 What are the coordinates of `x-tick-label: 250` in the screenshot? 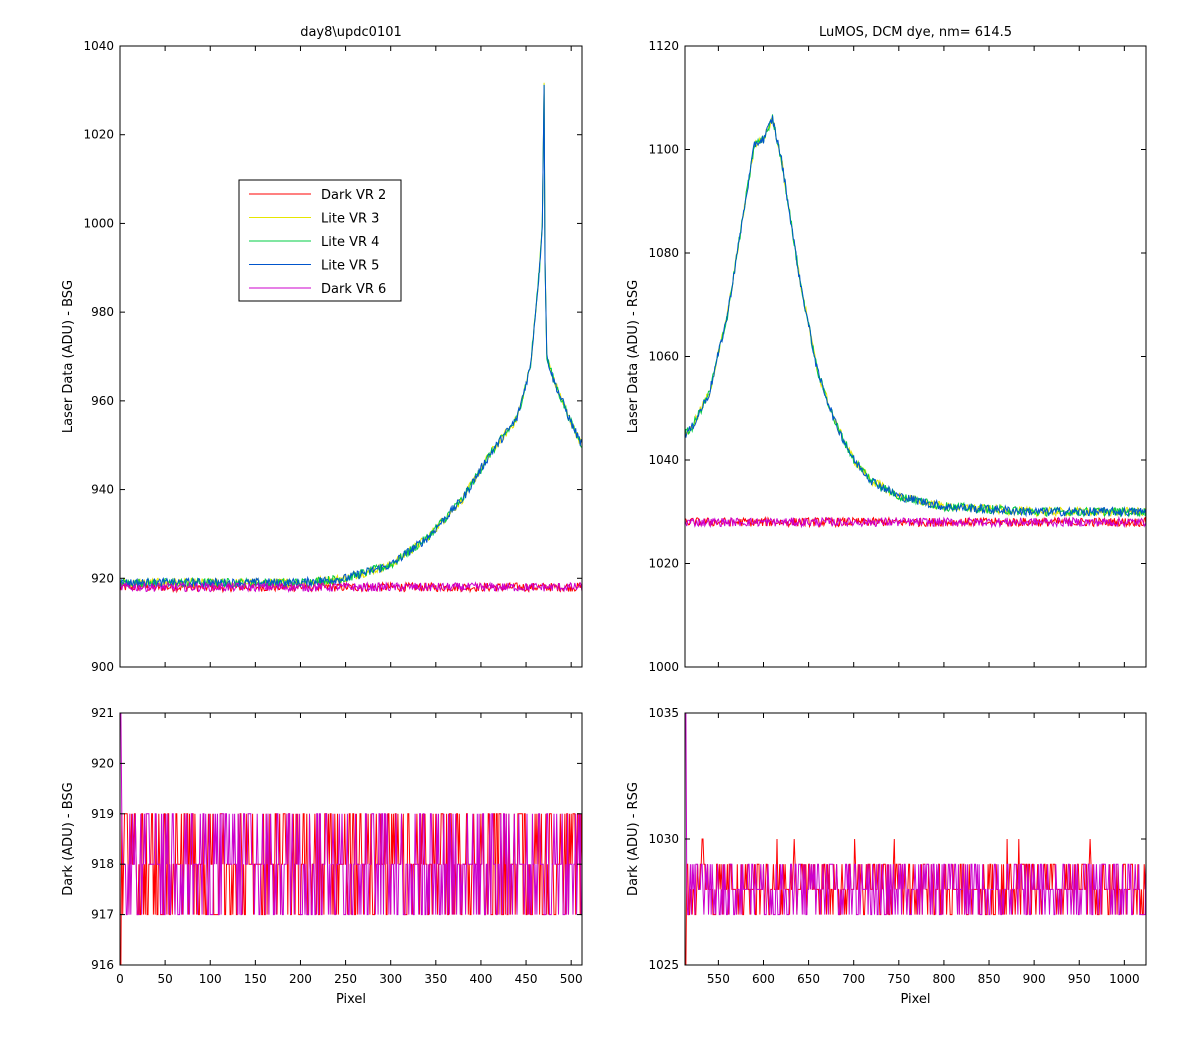 It's located at (345, 979).